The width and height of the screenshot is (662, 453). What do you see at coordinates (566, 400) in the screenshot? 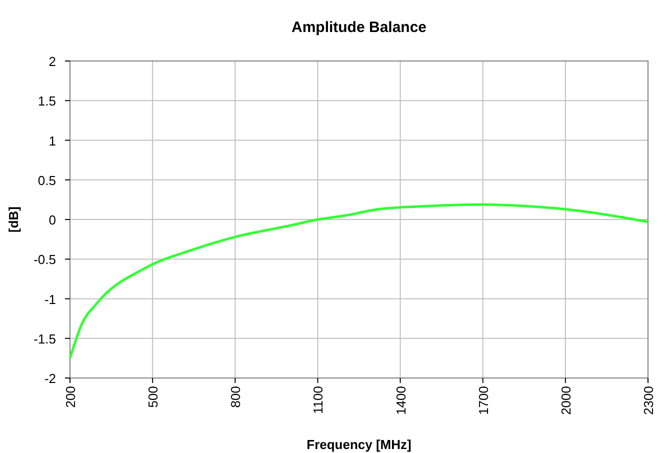
I see `x-tick-label: 2000` at bounding box center [566, 400].